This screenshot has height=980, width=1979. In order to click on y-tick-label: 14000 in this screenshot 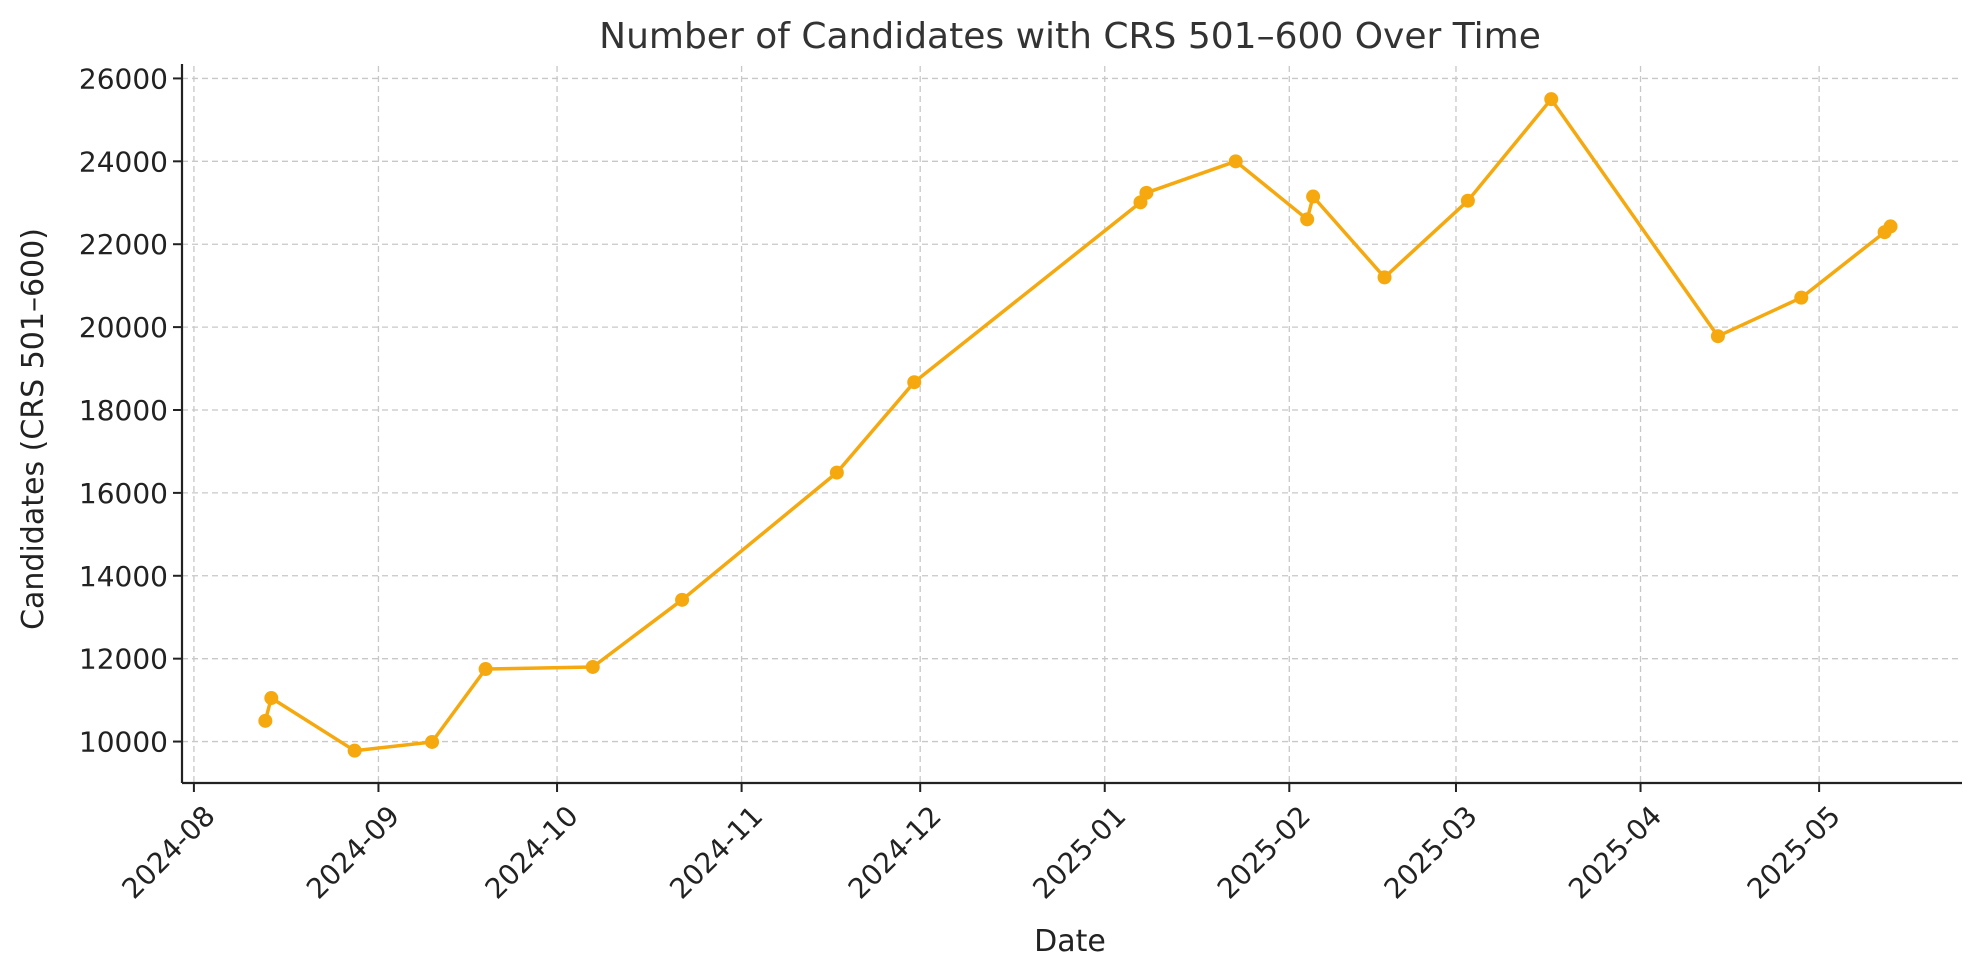, I will do `click(123, 576)`.